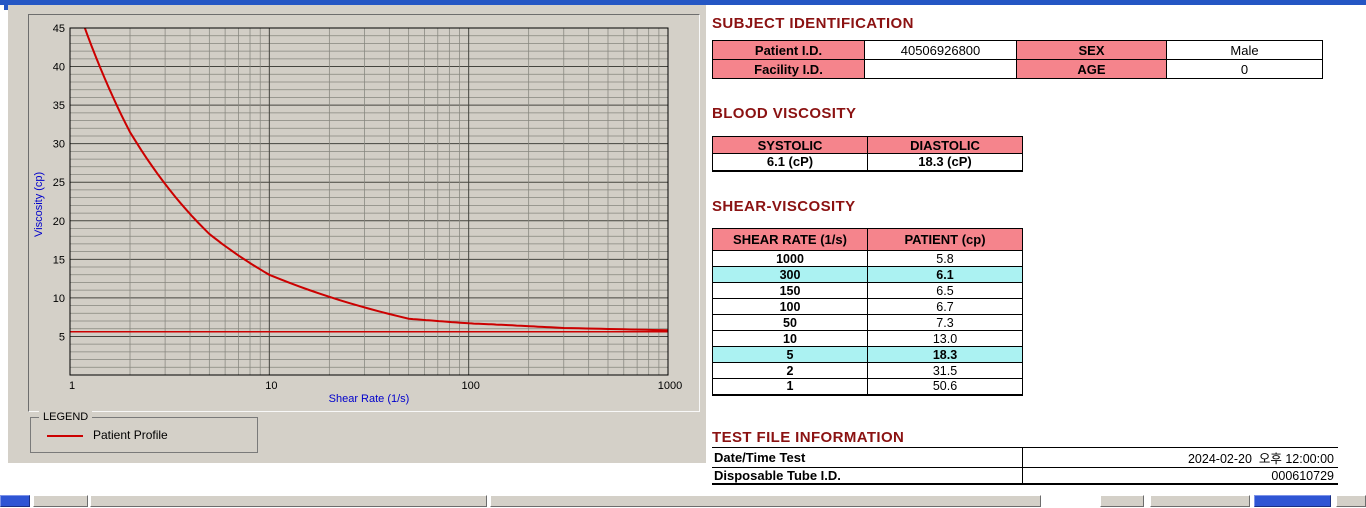 The height and width of the screenshot is (508, 1366). What do you see at coordinates (945, 370) in the screenshot?
I see `patient-value-cell: 31.5` at bounding box center [945, 370].